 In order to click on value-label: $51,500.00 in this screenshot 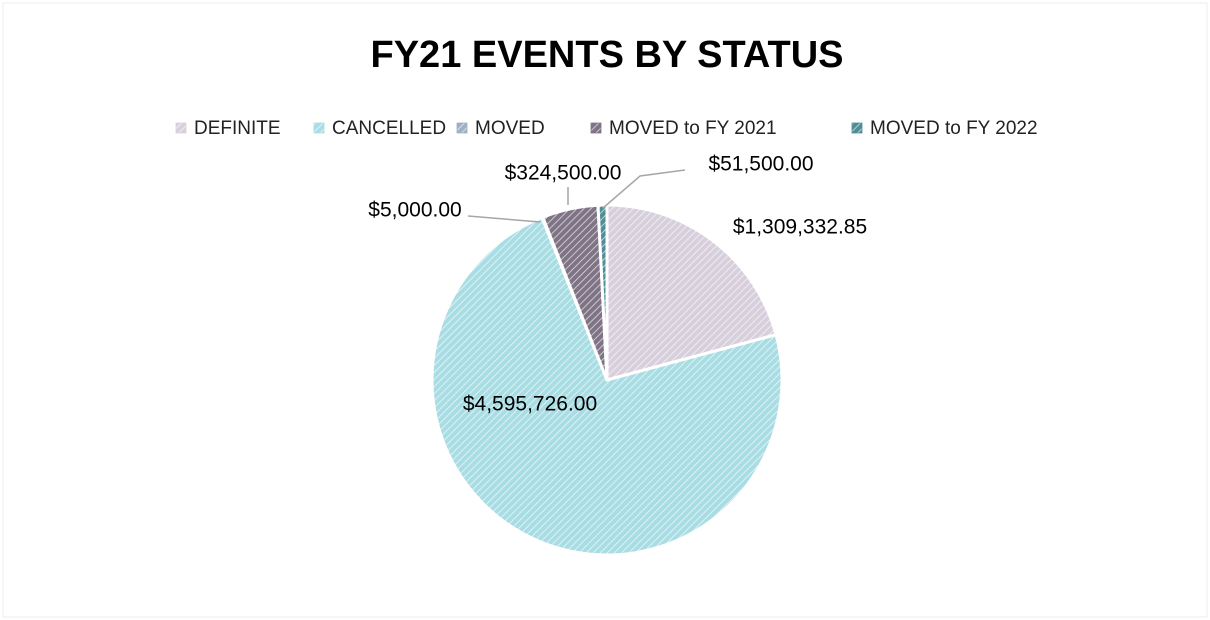, I will do `click(760, 164)`.